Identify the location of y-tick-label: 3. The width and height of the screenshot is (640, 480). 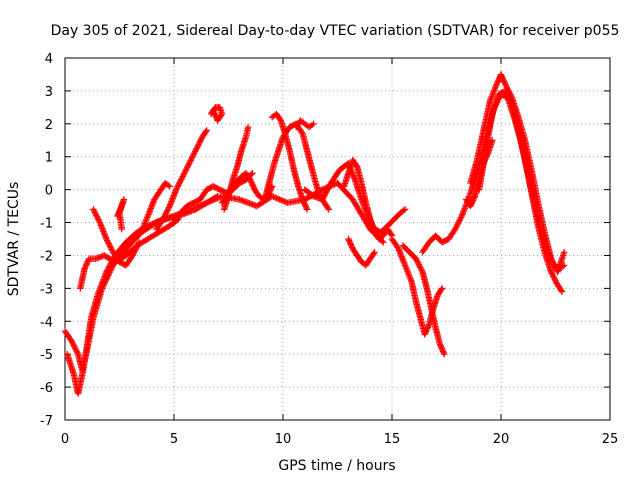
(49, 92).